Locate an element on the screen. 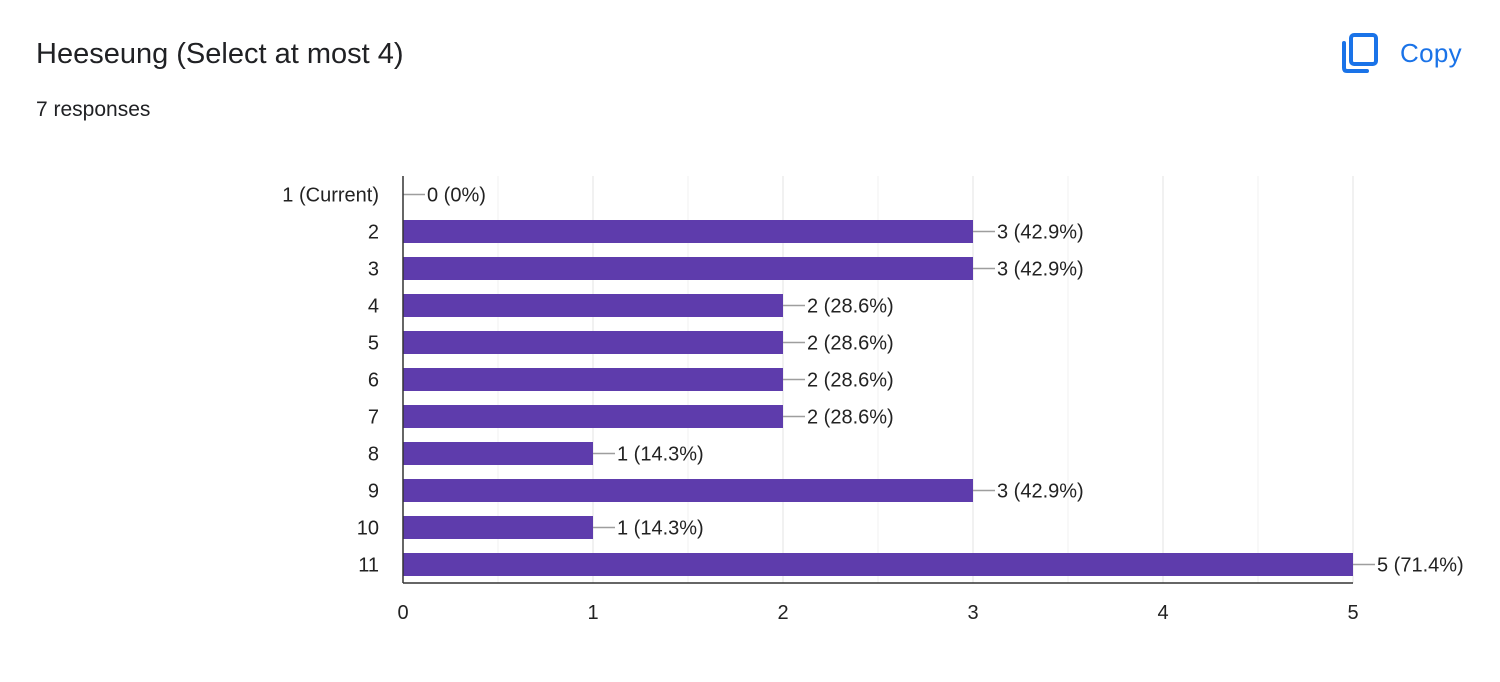  copy-button-label: Copy is located at coordinates (1431, 52).